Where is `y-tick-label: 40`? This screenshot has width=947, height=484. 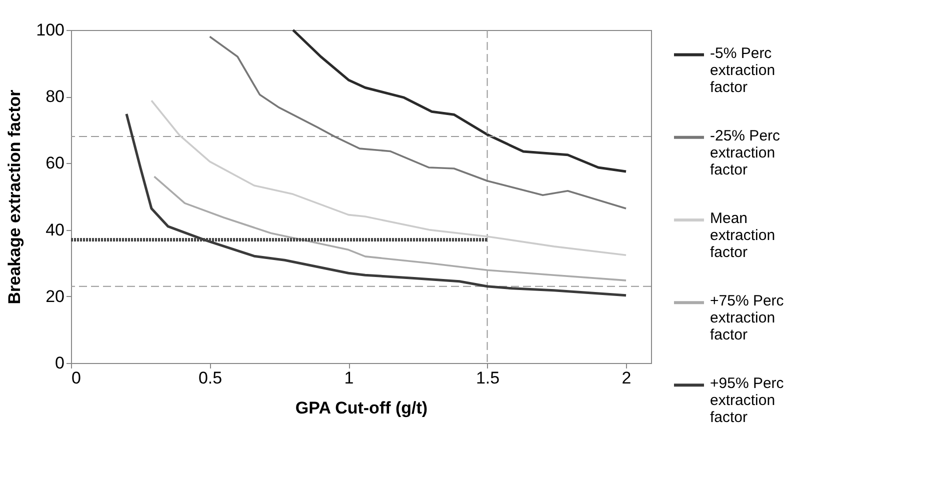
y-tick-label: 40 is located at coordinates (55, 230).